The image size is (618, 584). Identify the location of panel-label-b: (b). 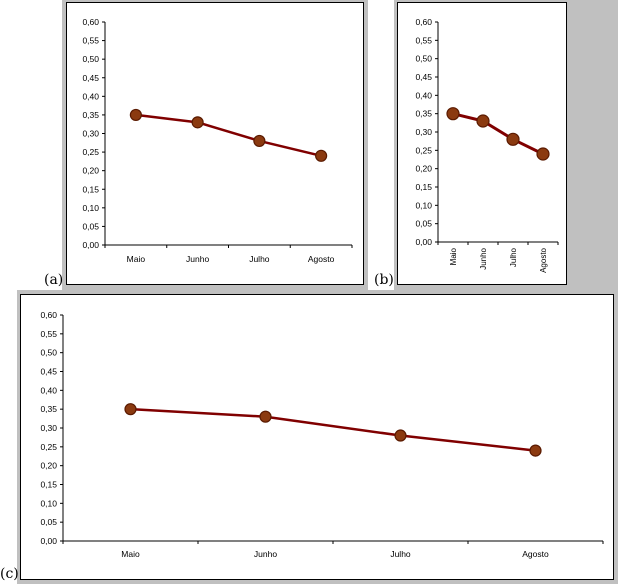
(384, 280).